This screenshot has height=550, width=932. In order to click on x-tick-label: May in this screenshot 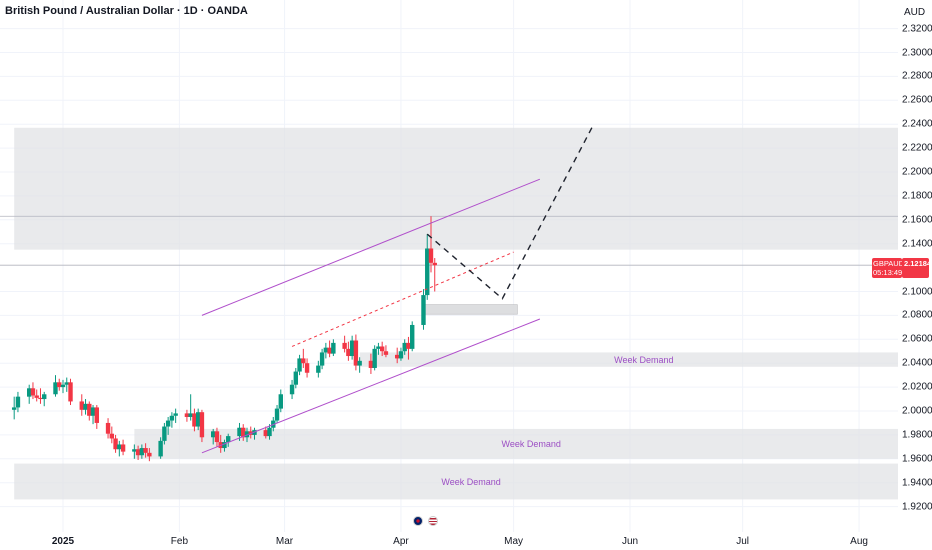, I will do `click(514, 541)`.